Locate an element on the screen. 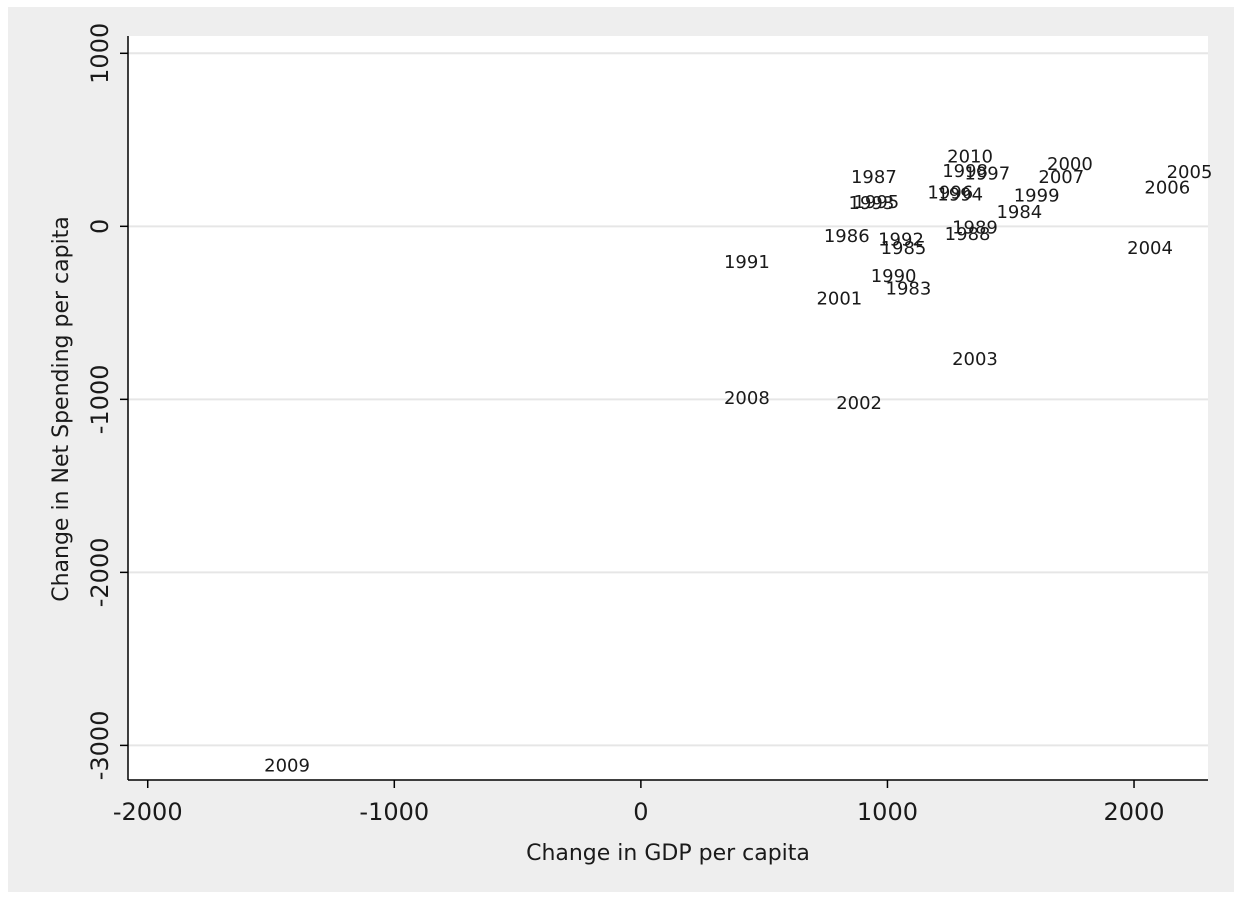 This screenshot has width=1236, height=901. point-label-2002: 2002 is located at coordinates (859, 403).